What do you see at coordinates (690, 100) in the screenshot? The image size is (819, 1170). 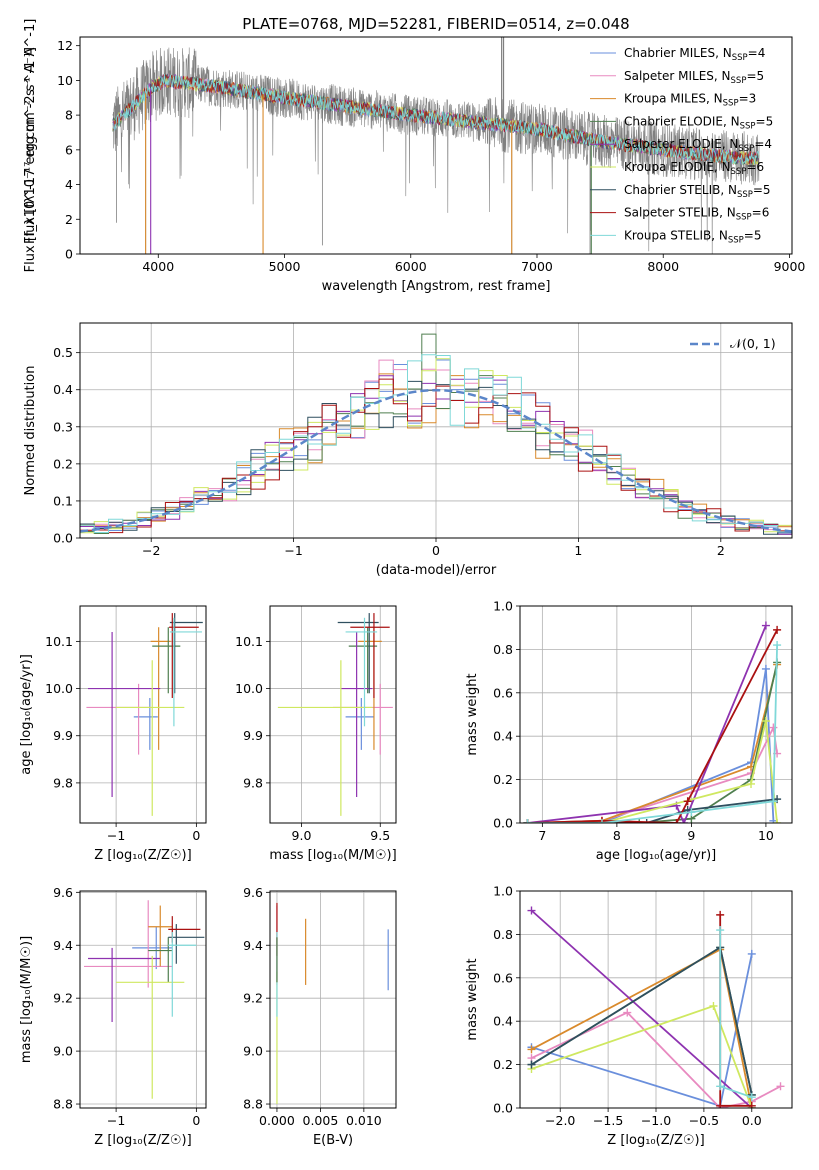 I see `legend-label: Kroupa MILES, NSSP=3` at bounding box center [690, 100].